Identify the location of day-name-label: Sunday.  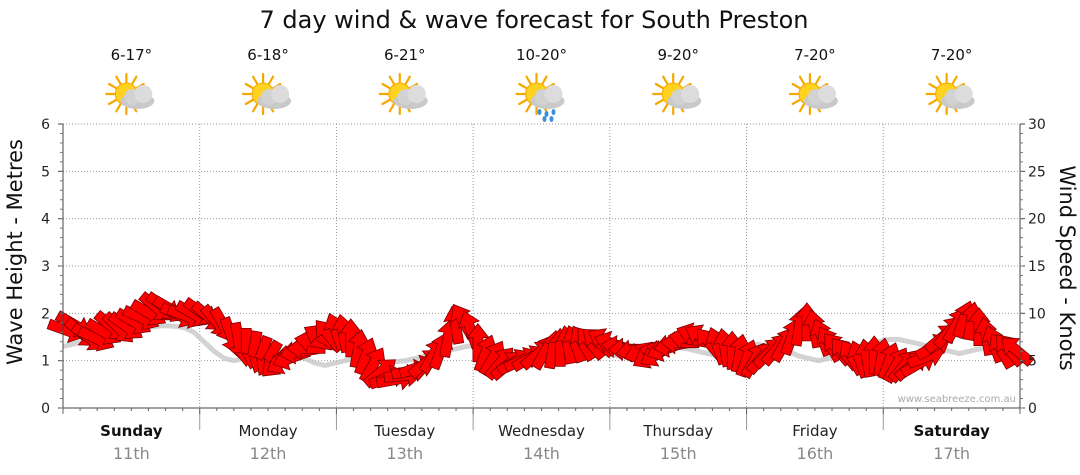
(131, 431).